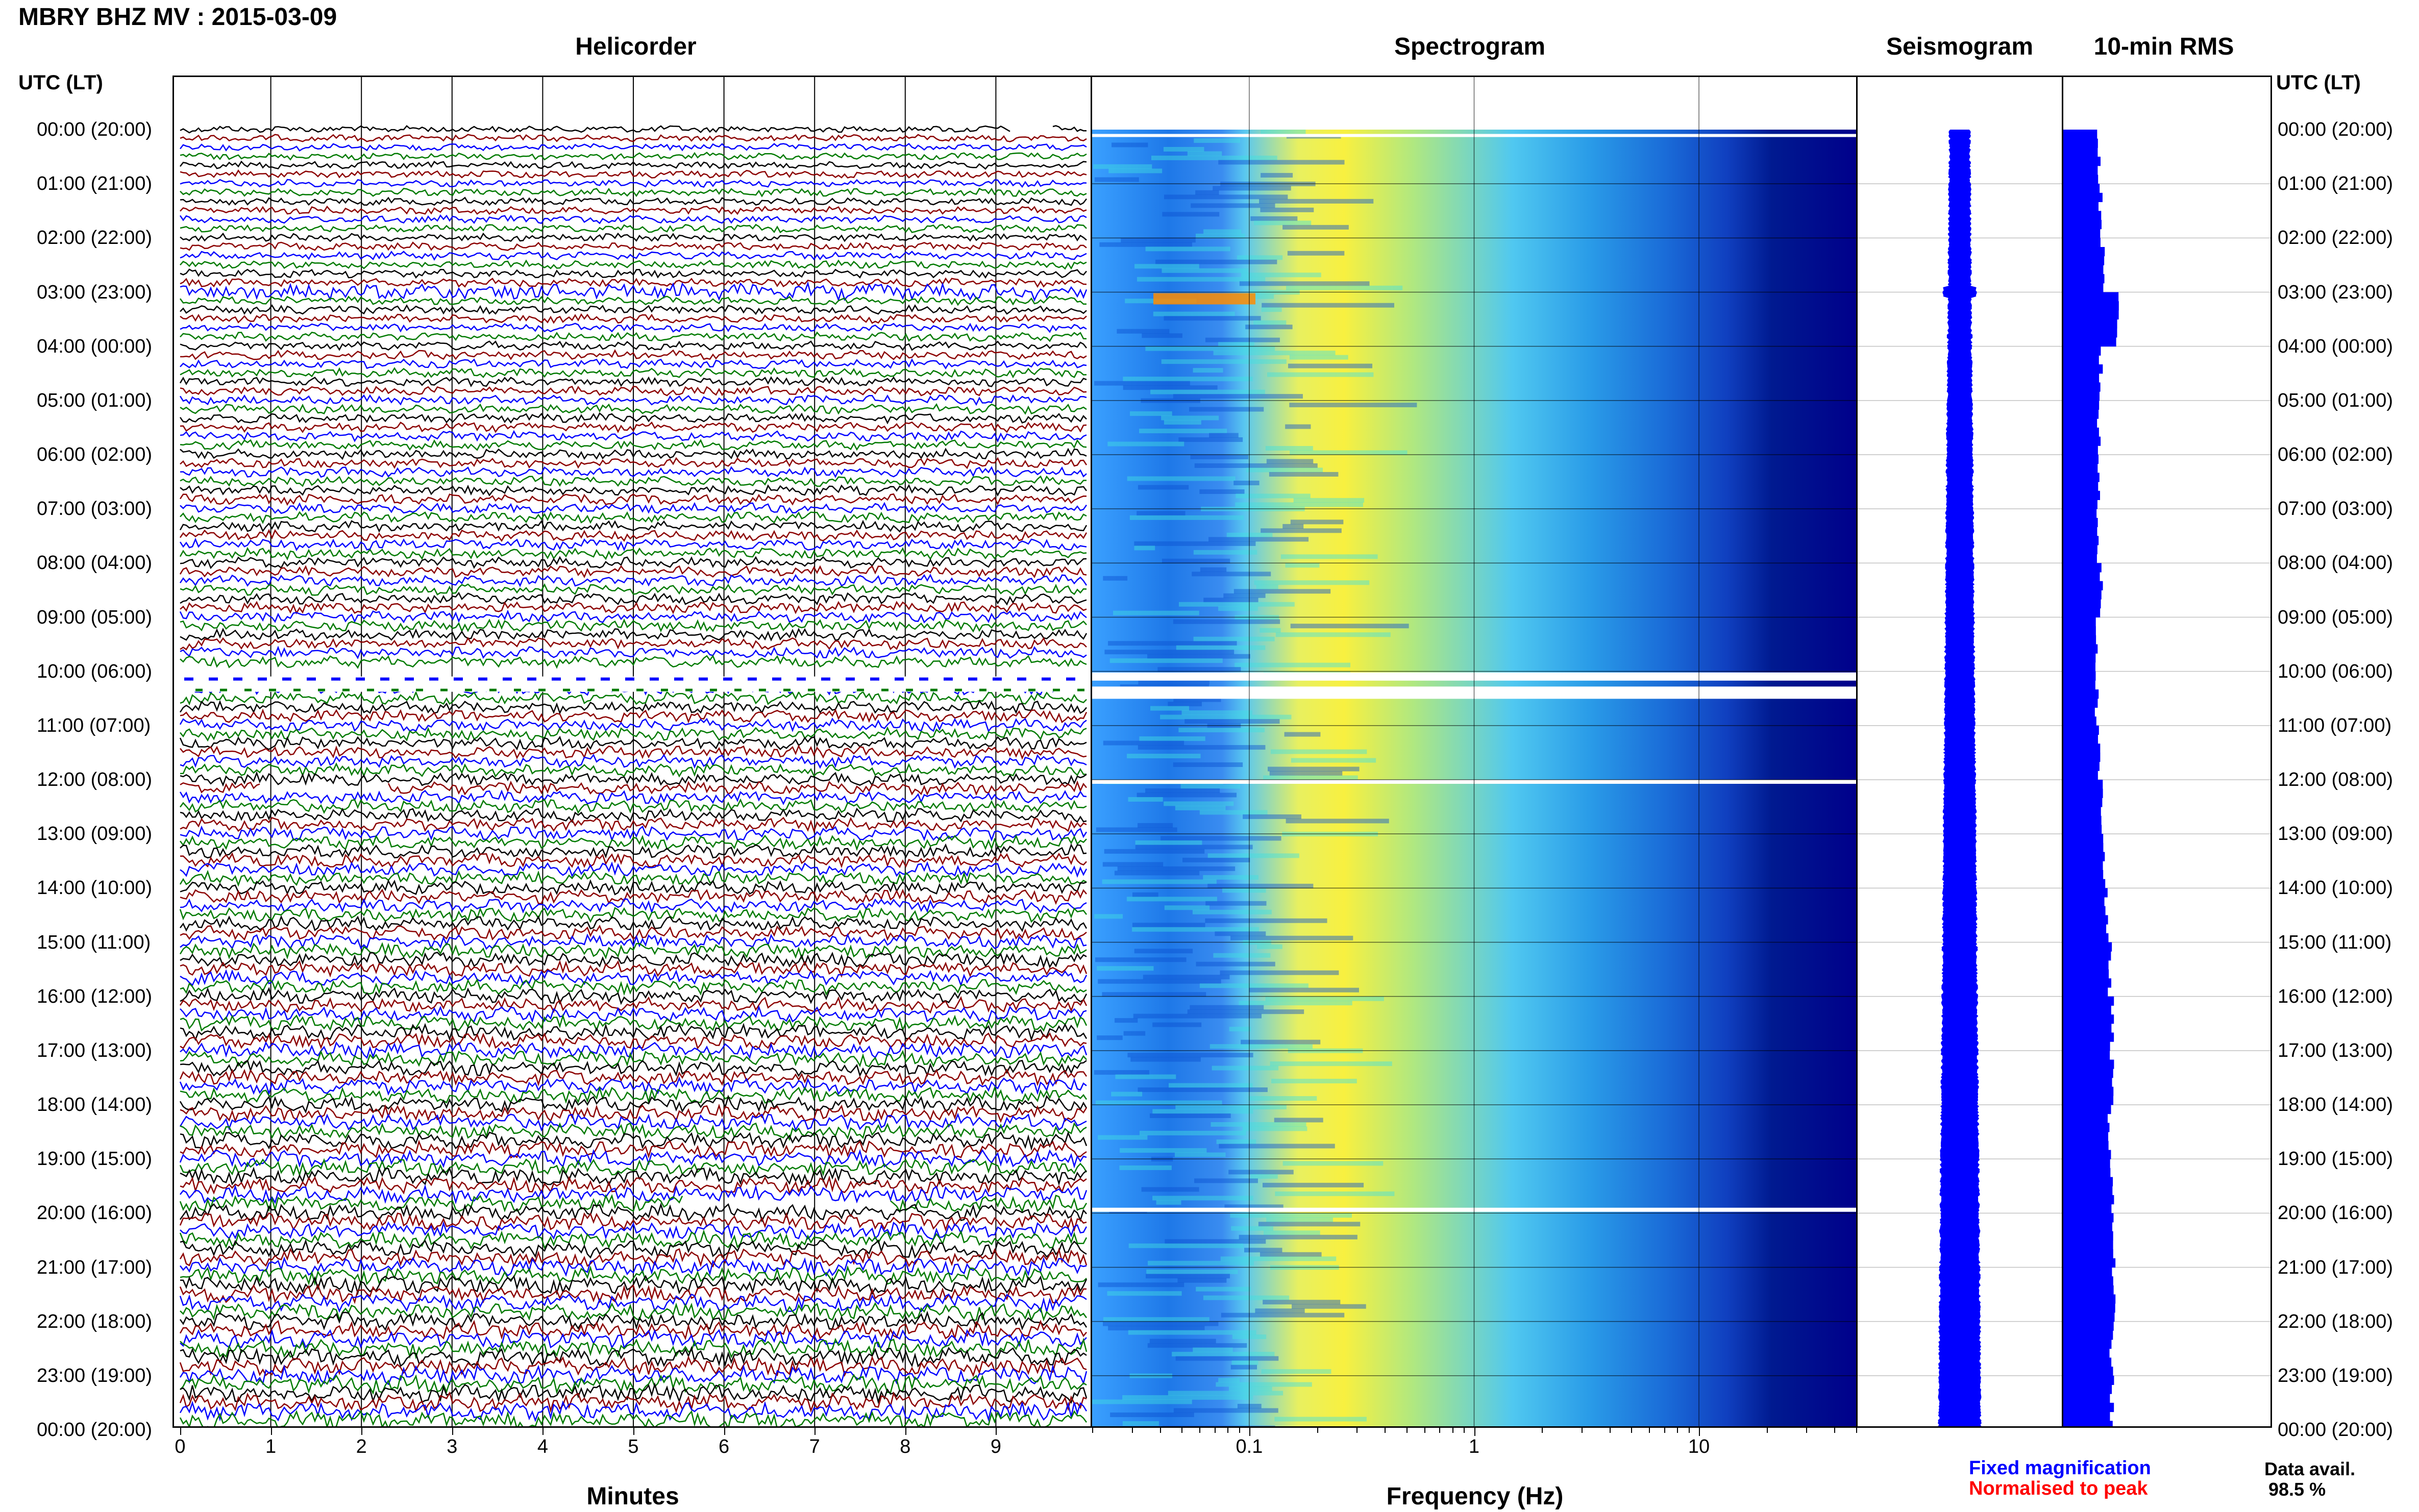  Describe the element at coordinates (95, 346) in the screenshot. I see `time-label: 04:00 (00:00)` at that location.